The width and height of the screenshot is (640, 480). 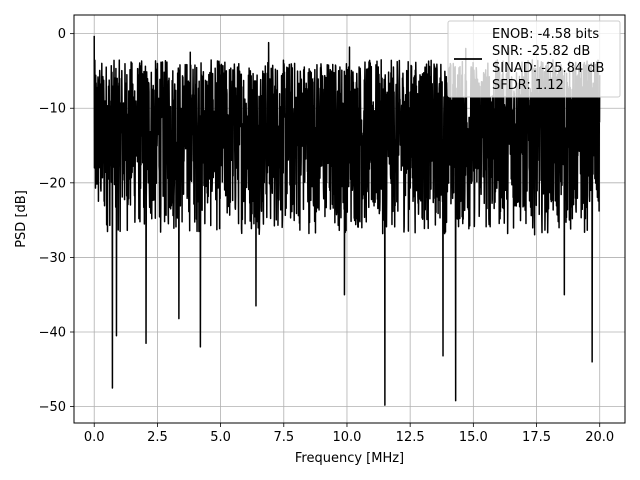 I want to click on y-tick-label: −10, so click(x=52, y=109).